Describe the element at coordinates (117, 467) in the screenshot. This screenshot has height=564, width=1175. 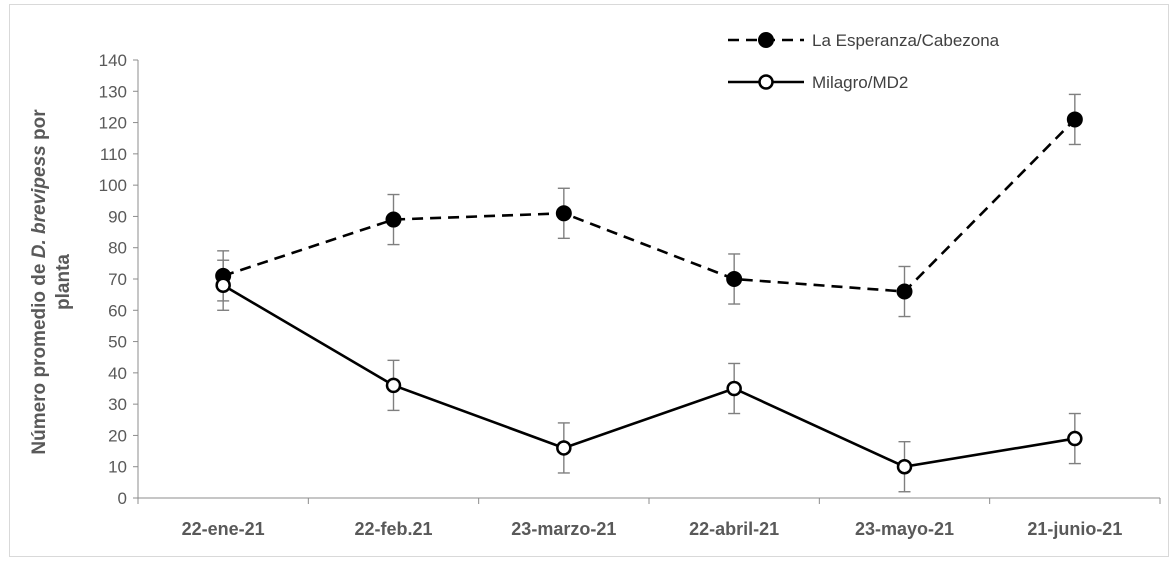
I see `y-tick-label: 10` at that location.